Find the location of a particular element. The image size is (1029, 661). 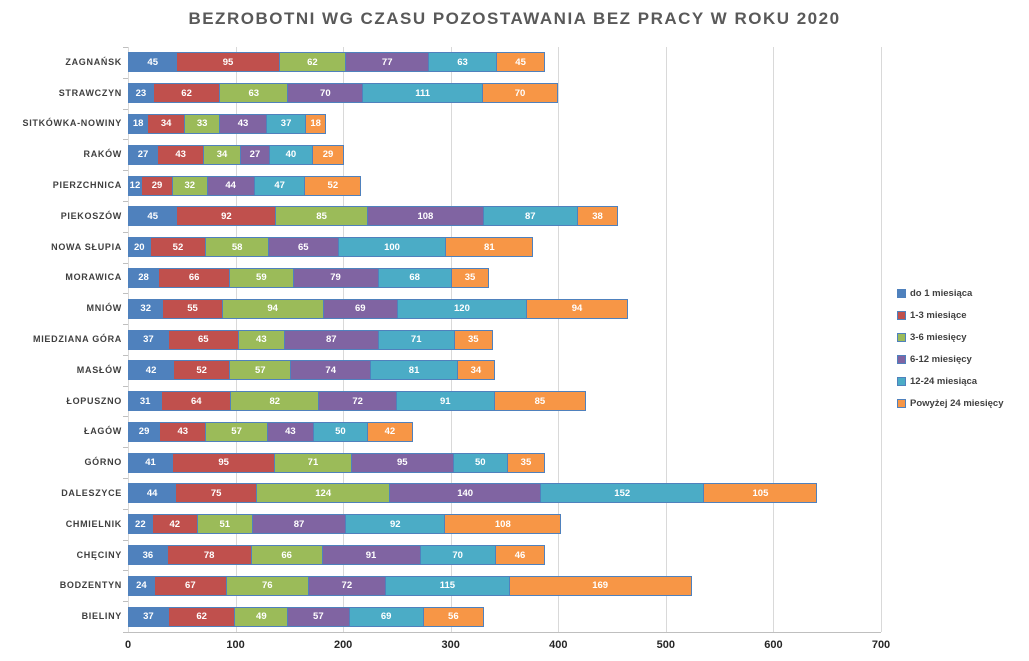

bar-segment: 22 is located at coordinates (140, 524).